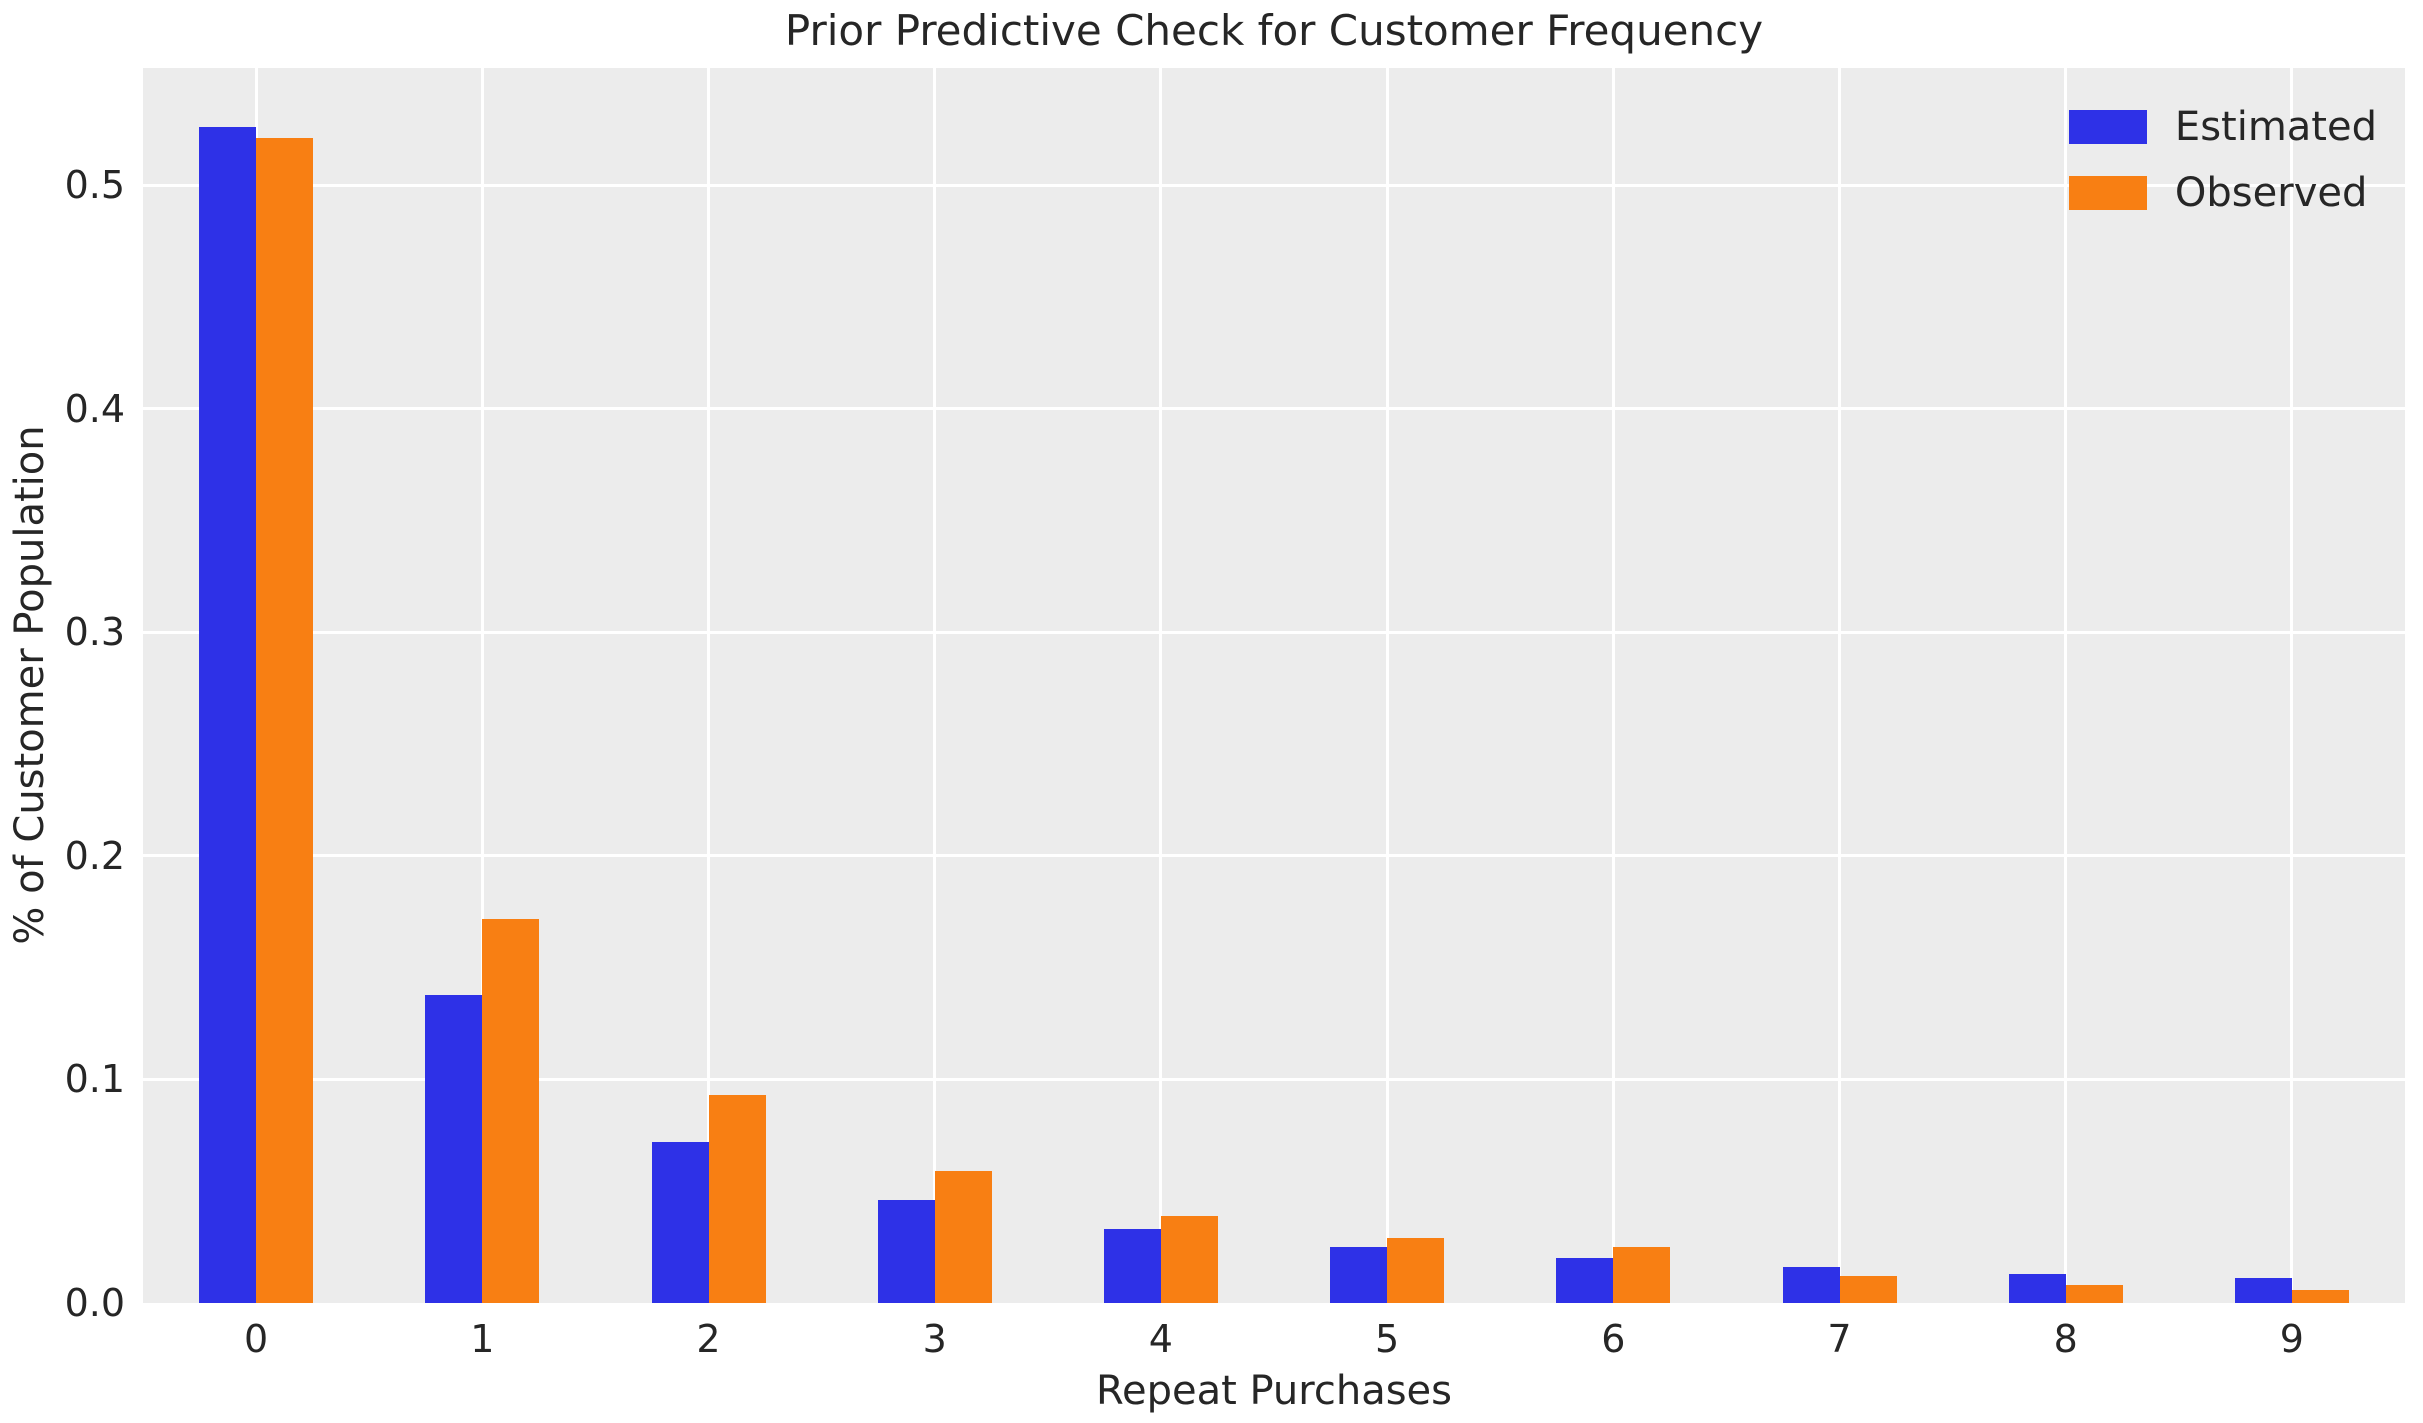  Describe the element at coordinates (1274, 1079) in the screenshot. I see `h-gridline-0.1` at that location.